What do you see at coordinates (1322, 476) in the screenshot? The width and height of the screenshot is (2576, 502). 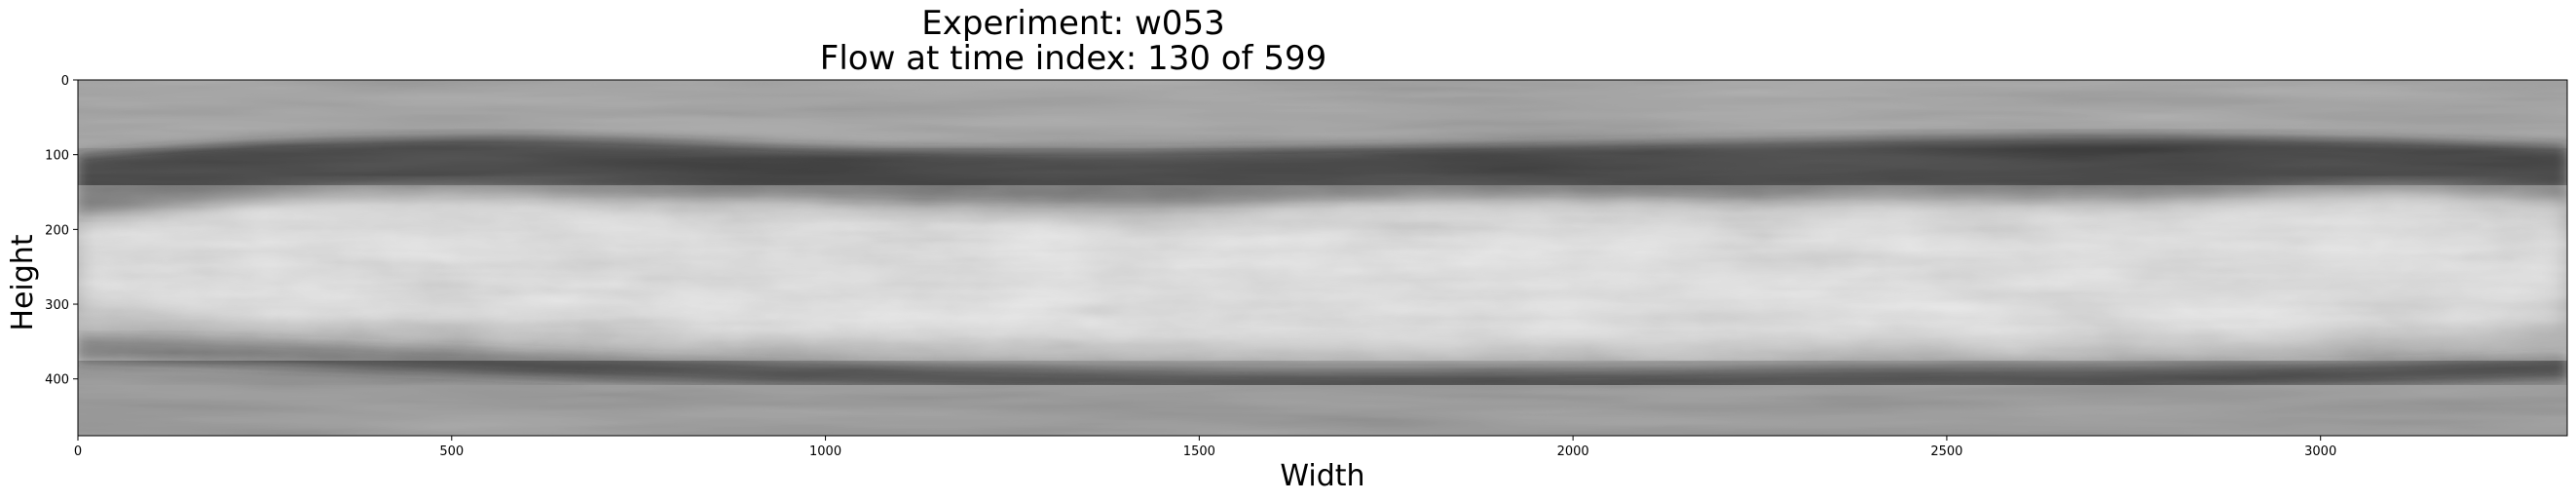 I see `x-axis-label: Width` at bounding box center [1322, 476].